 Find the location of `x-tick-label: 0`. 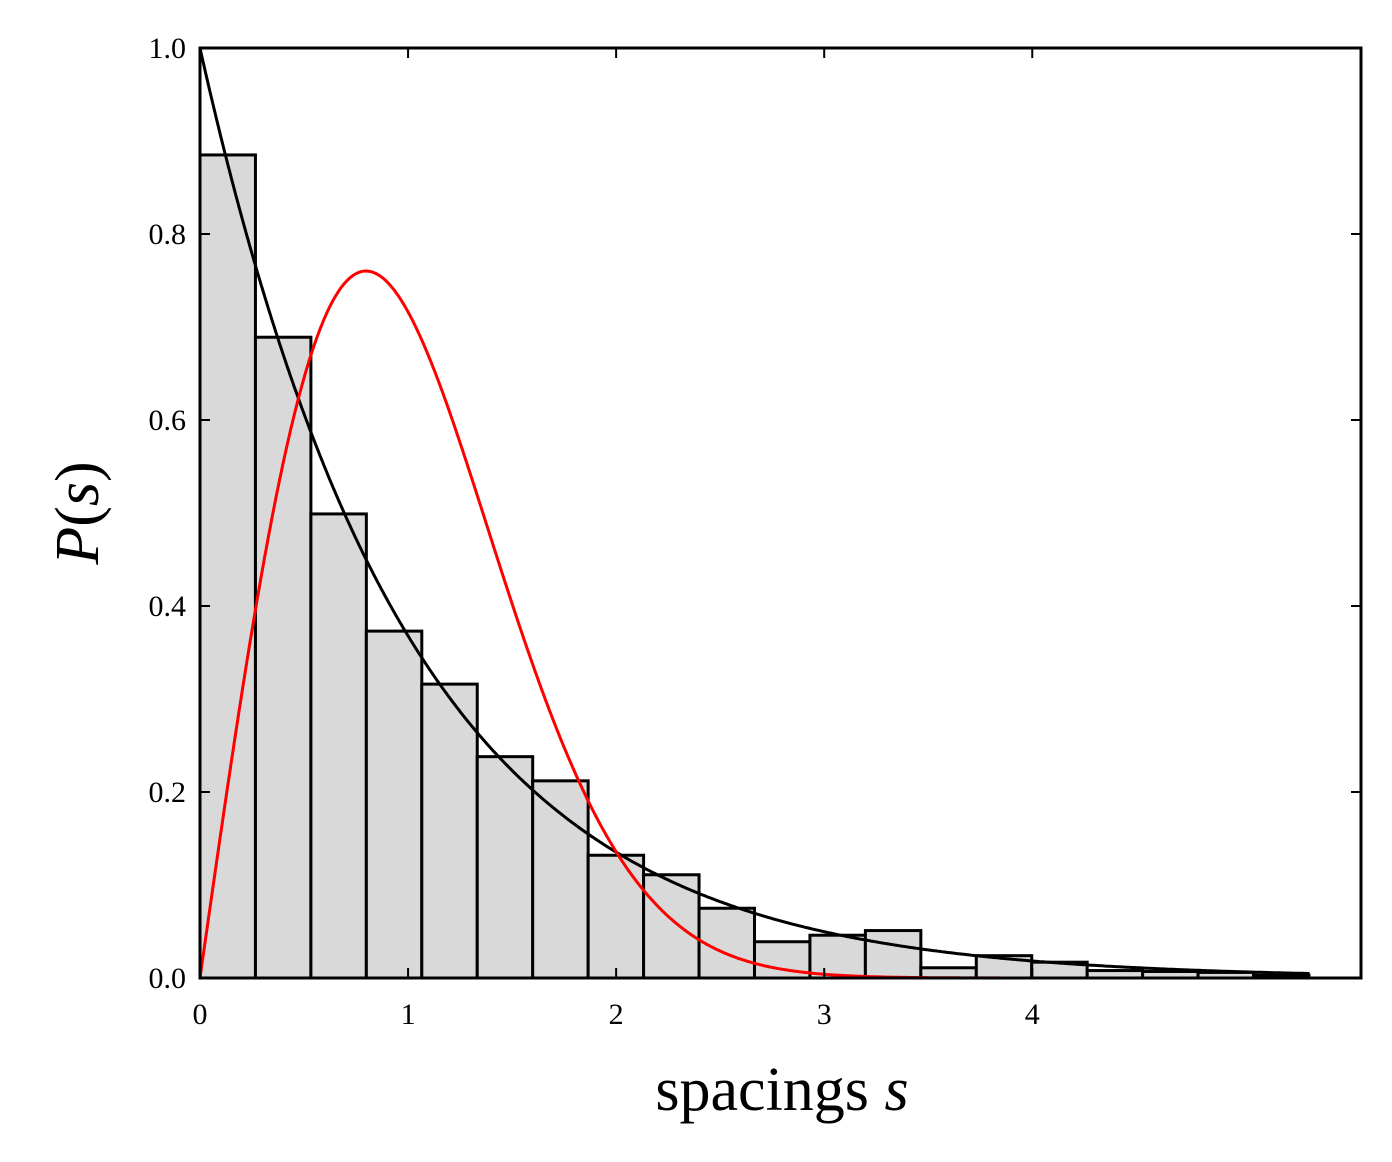

x-tick-label: 0 is located at coordinates (200, 1014).